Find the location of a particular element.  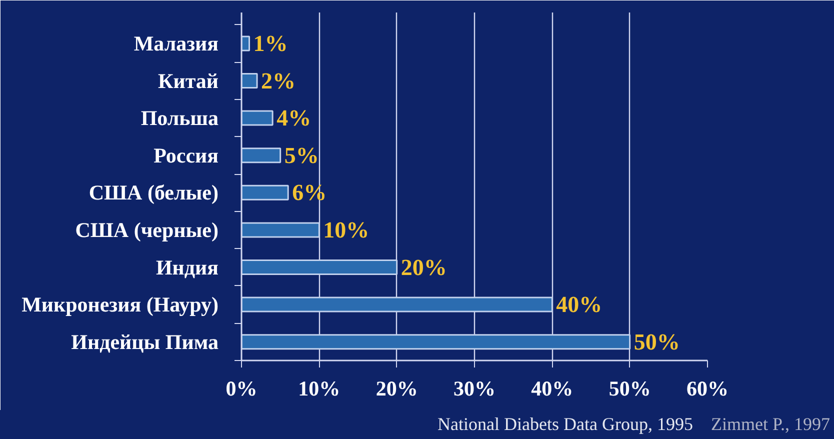

y-tick-label: США (черные) is located at coordinates (147, 230).